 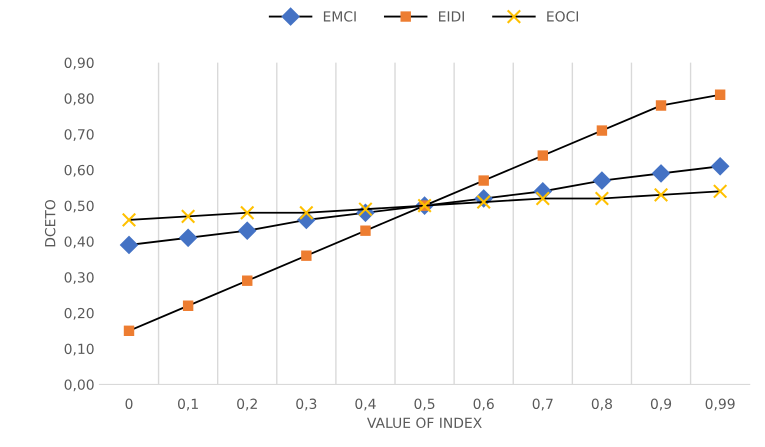 I want to click on x-tick-label: 0,5, so click(x=424, y=404).